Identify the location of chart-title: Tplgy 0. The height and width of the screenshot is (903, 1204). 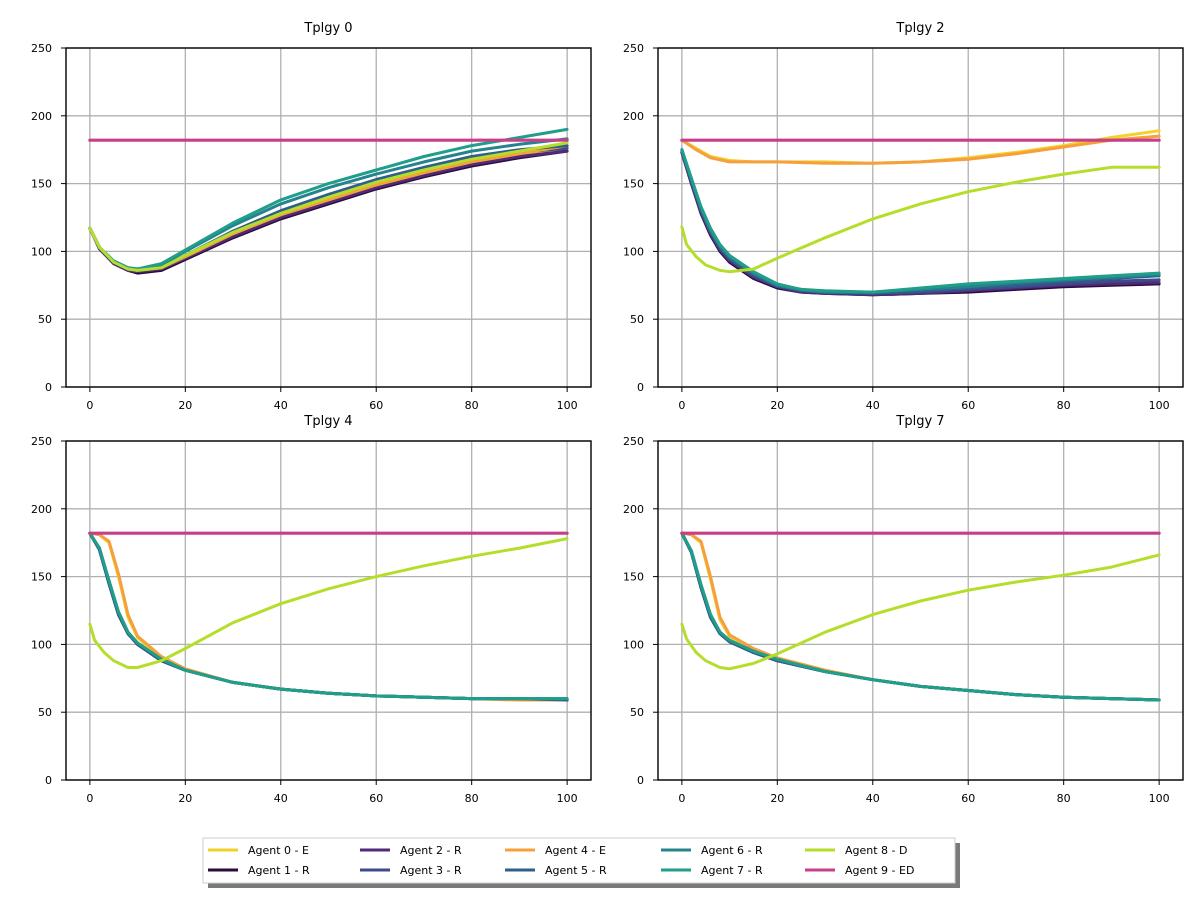
(327, 28).